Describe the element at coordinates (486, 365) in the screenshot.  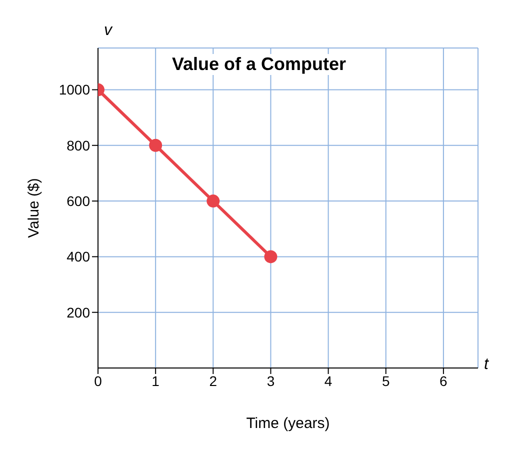
I see `text: t` at that location.